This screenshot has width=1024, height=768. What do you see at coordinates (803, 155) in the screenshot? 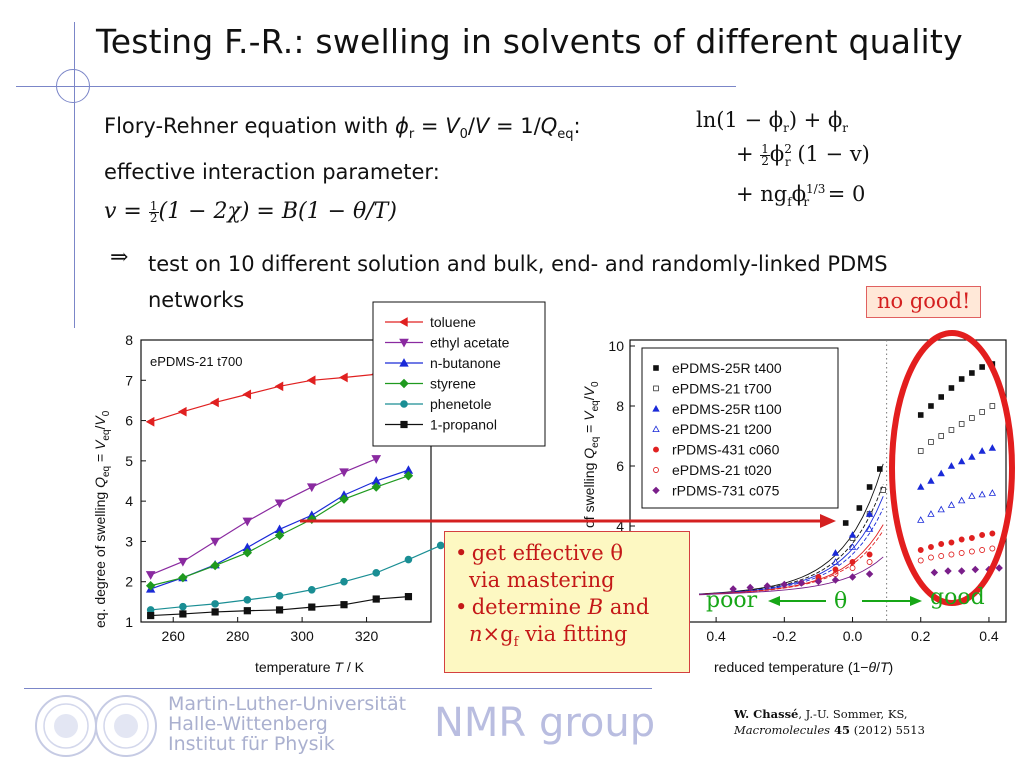
I see `fr-equation-line2: + 1 2ϕ2r (1 − v)` at bounding box center [803, 155].